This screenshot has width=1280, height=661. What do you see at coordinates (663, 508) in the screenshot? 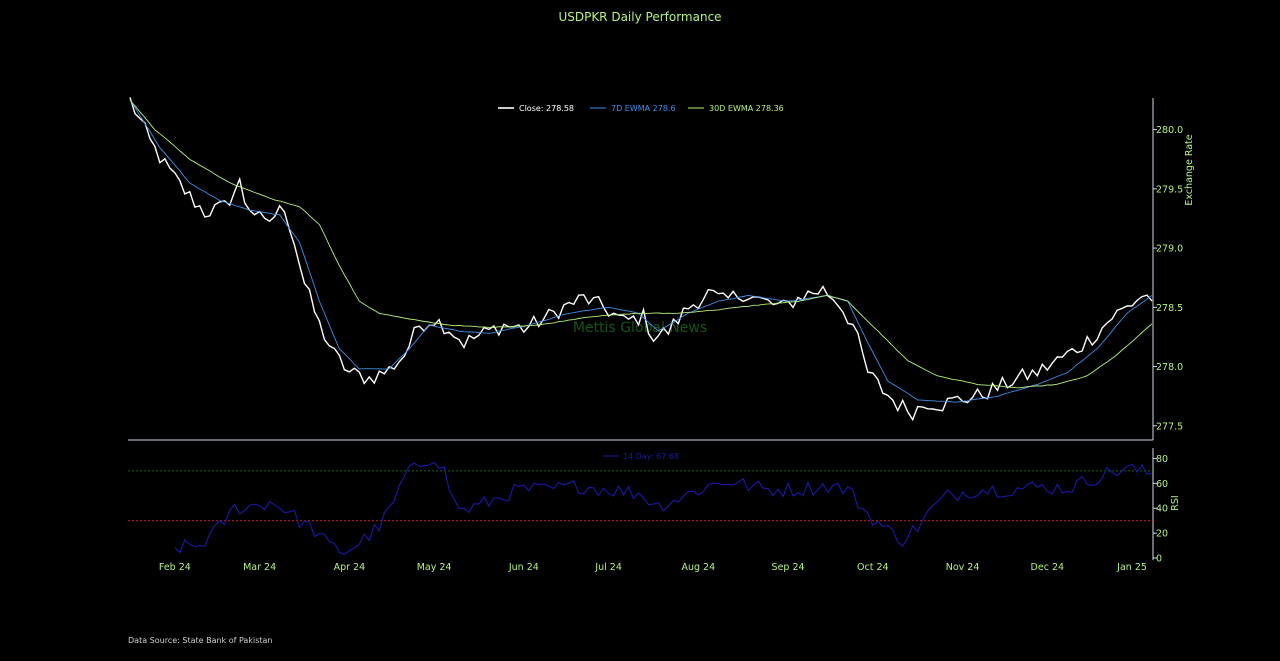
I see `series-line-rsi` at bounding box center [663, 508].